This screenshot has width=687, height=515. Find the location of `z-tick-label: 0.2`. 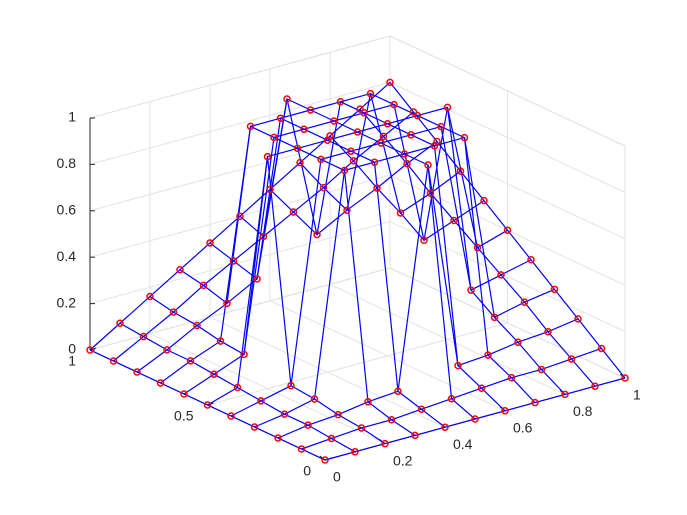

z-tick-label: 0.2 is located at coordinates (67, 302).